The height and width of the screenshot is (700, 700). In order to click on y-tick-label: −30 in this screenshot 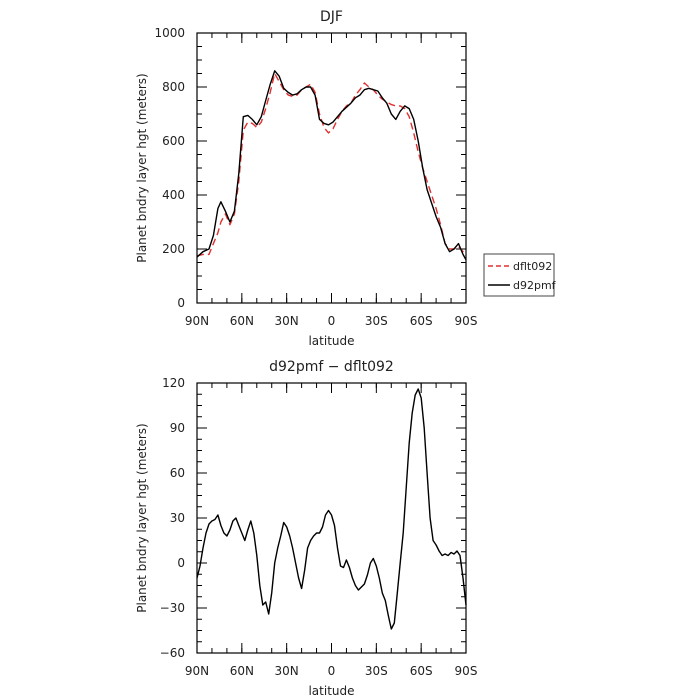, I will do `click(172, 608)`.